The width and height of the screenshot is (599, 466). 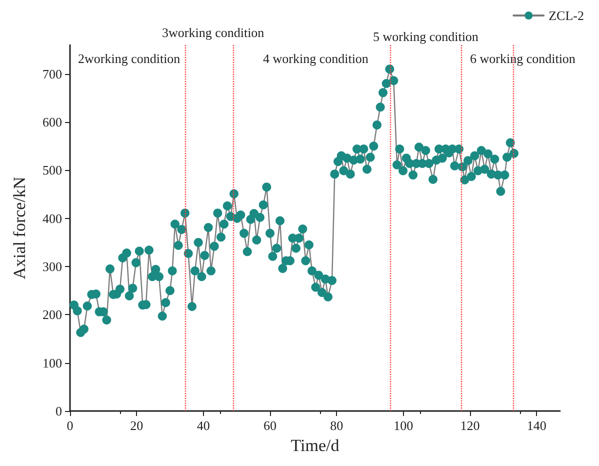 What do you see at coordinates (404, 425) in the screenshot?
I see `x-tick-label: 100` at bounding box center [404, 425].